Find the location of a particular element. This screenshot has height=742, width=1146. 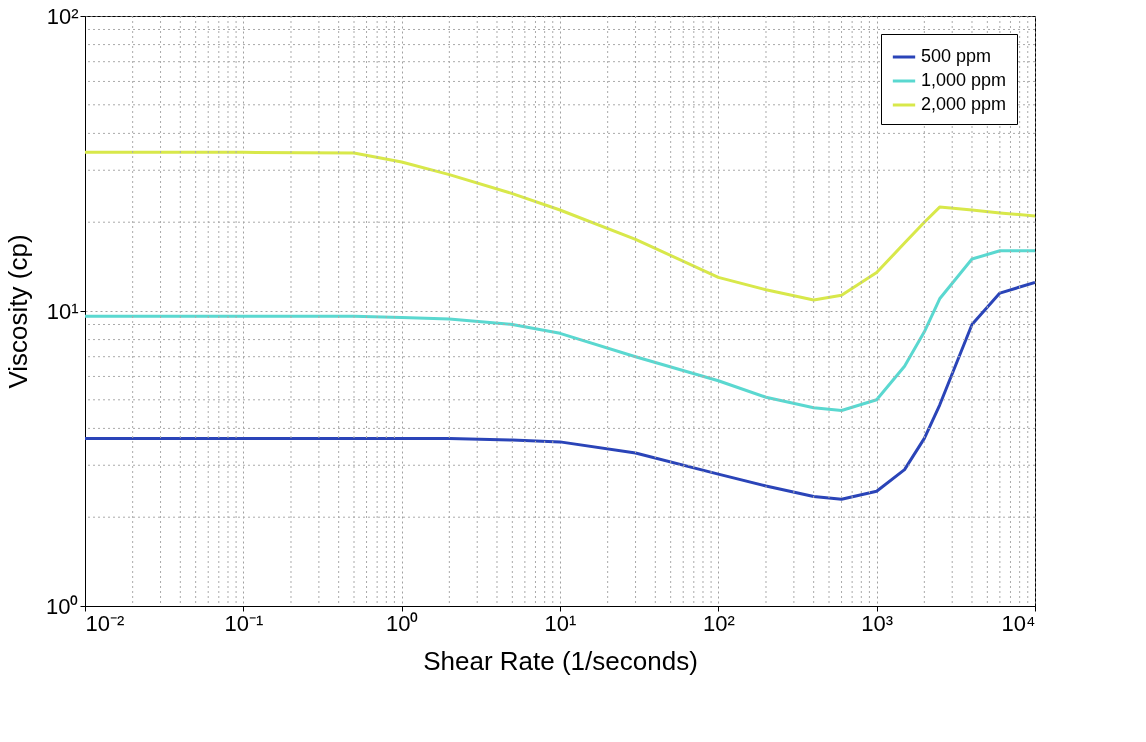

x-tick-label: 10⁻¹ is located at coordinates (244, 623).